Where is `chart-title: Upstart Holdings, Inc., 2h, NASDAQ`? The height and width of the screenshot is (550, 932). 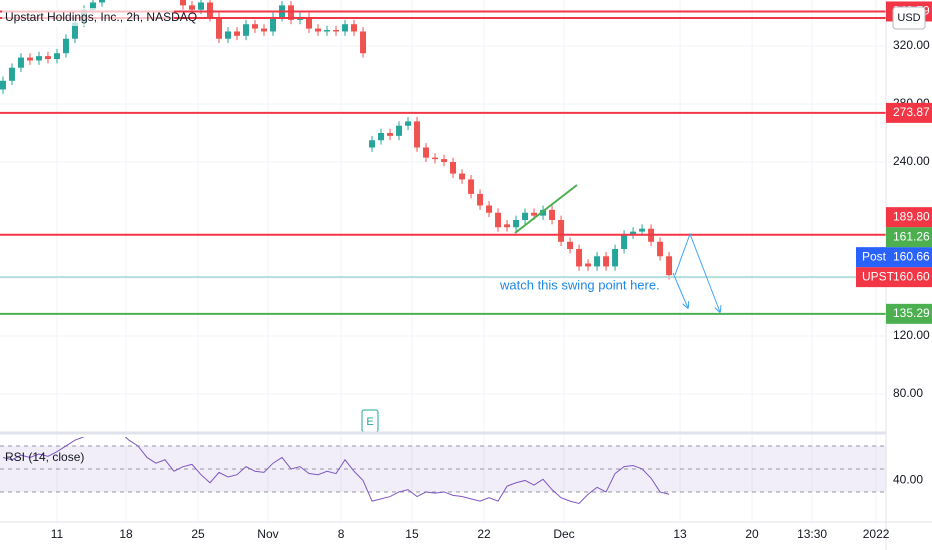 chart-title: Upstart Holdings, Inc., 2h, NASDAQ is located at coordinates (101, 17).